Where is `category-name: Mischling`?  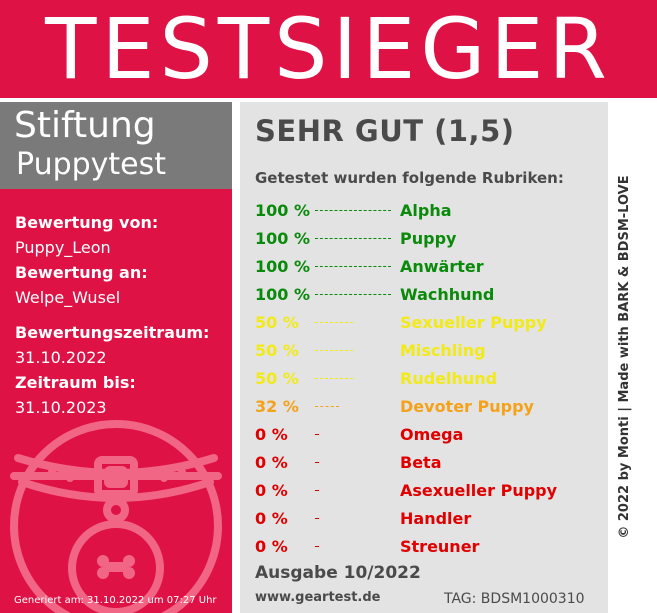 category-name: Mischling is located at coordinates (443, 350).